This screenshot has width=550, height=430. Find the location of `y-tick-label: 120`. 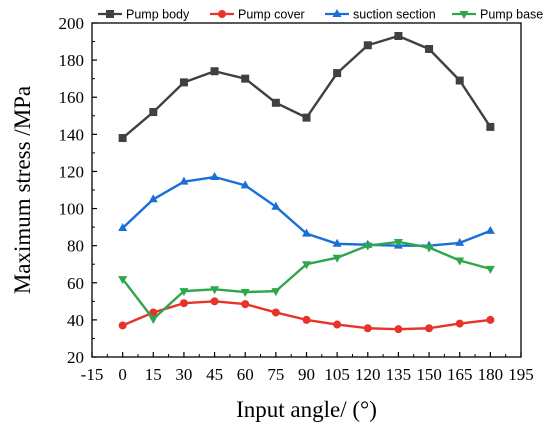

y-tick-label: 120 is located at coordinates (72, 171).